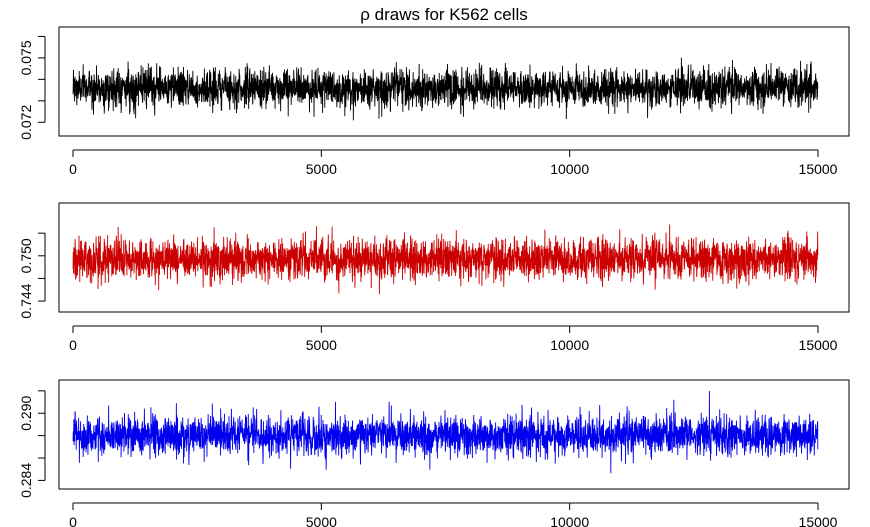 Image resolution: width=870 pixels, height=527 pixels. I want to click on y-tick-label: 0.744, so click(26, 300).